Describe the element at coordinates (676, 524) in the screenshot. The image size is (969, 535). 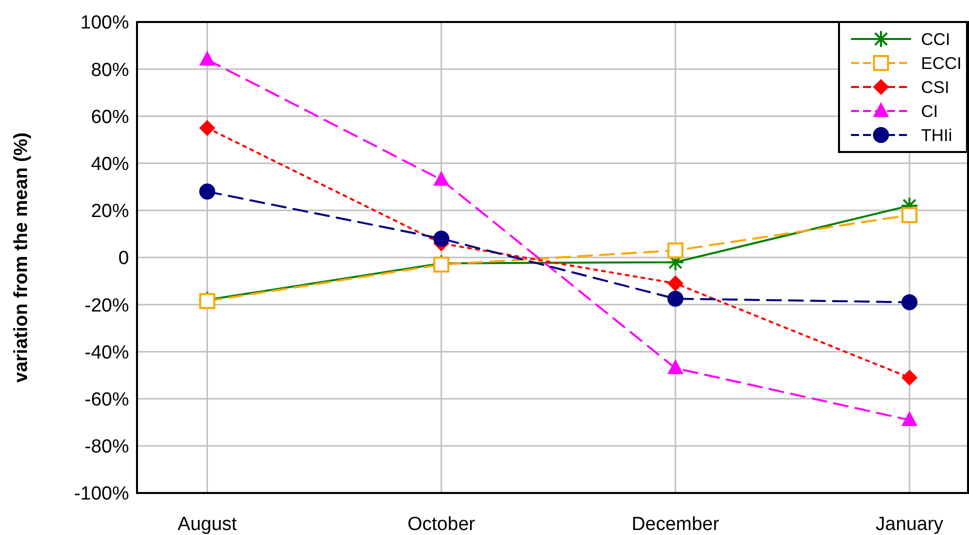
I see `x-tick-label: December` at that location.